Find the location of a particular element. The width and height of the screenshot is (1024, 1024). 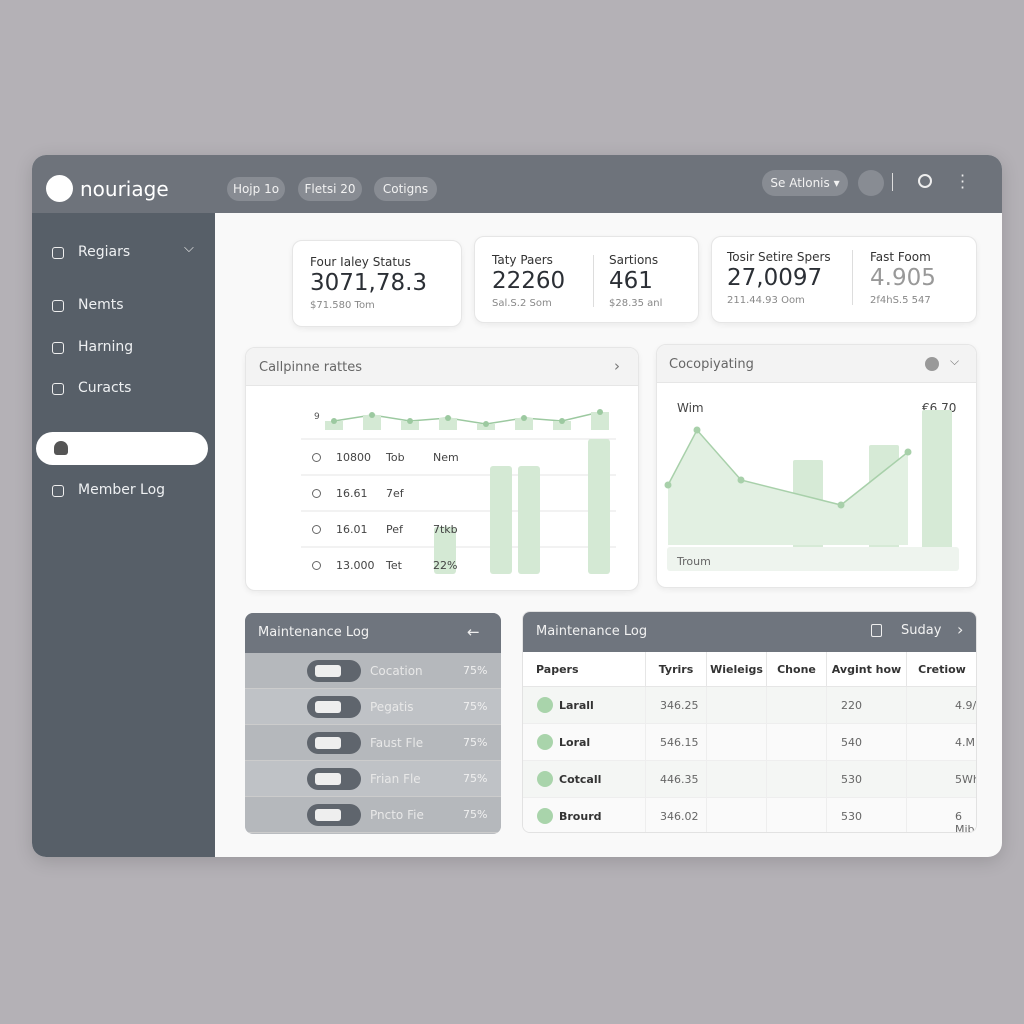

row-name: Faust Fle is located at coordinates (397, 743).